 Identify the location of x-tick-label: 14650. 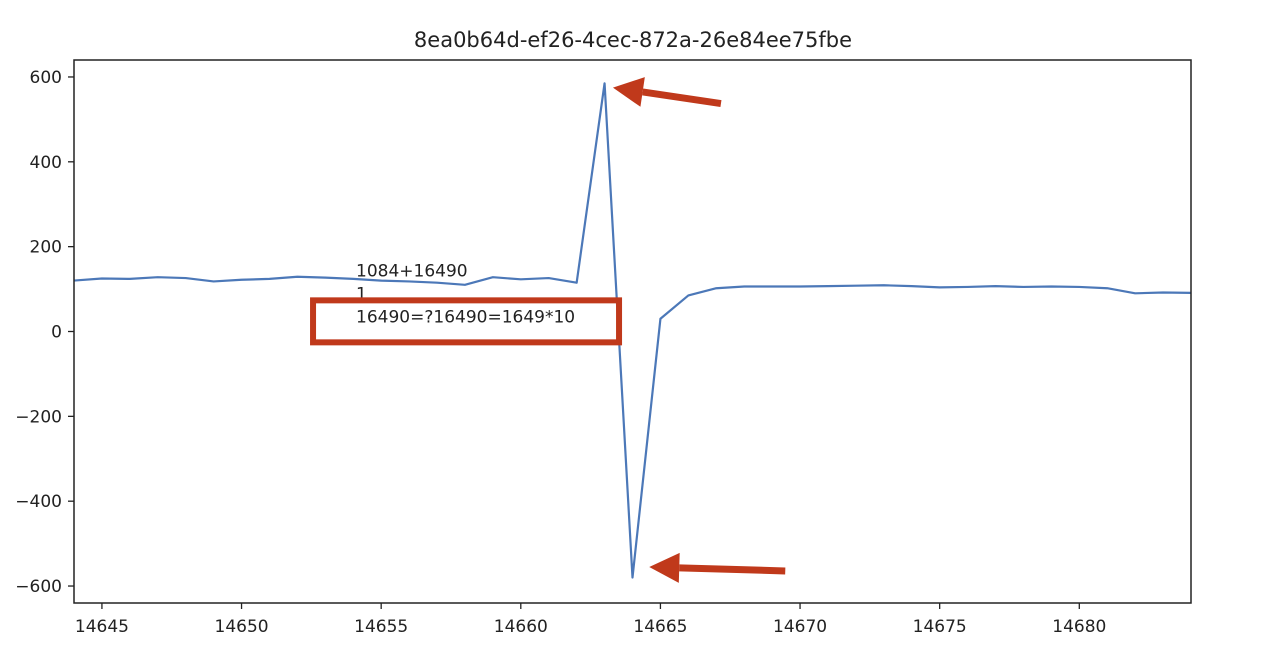
(242, 627).